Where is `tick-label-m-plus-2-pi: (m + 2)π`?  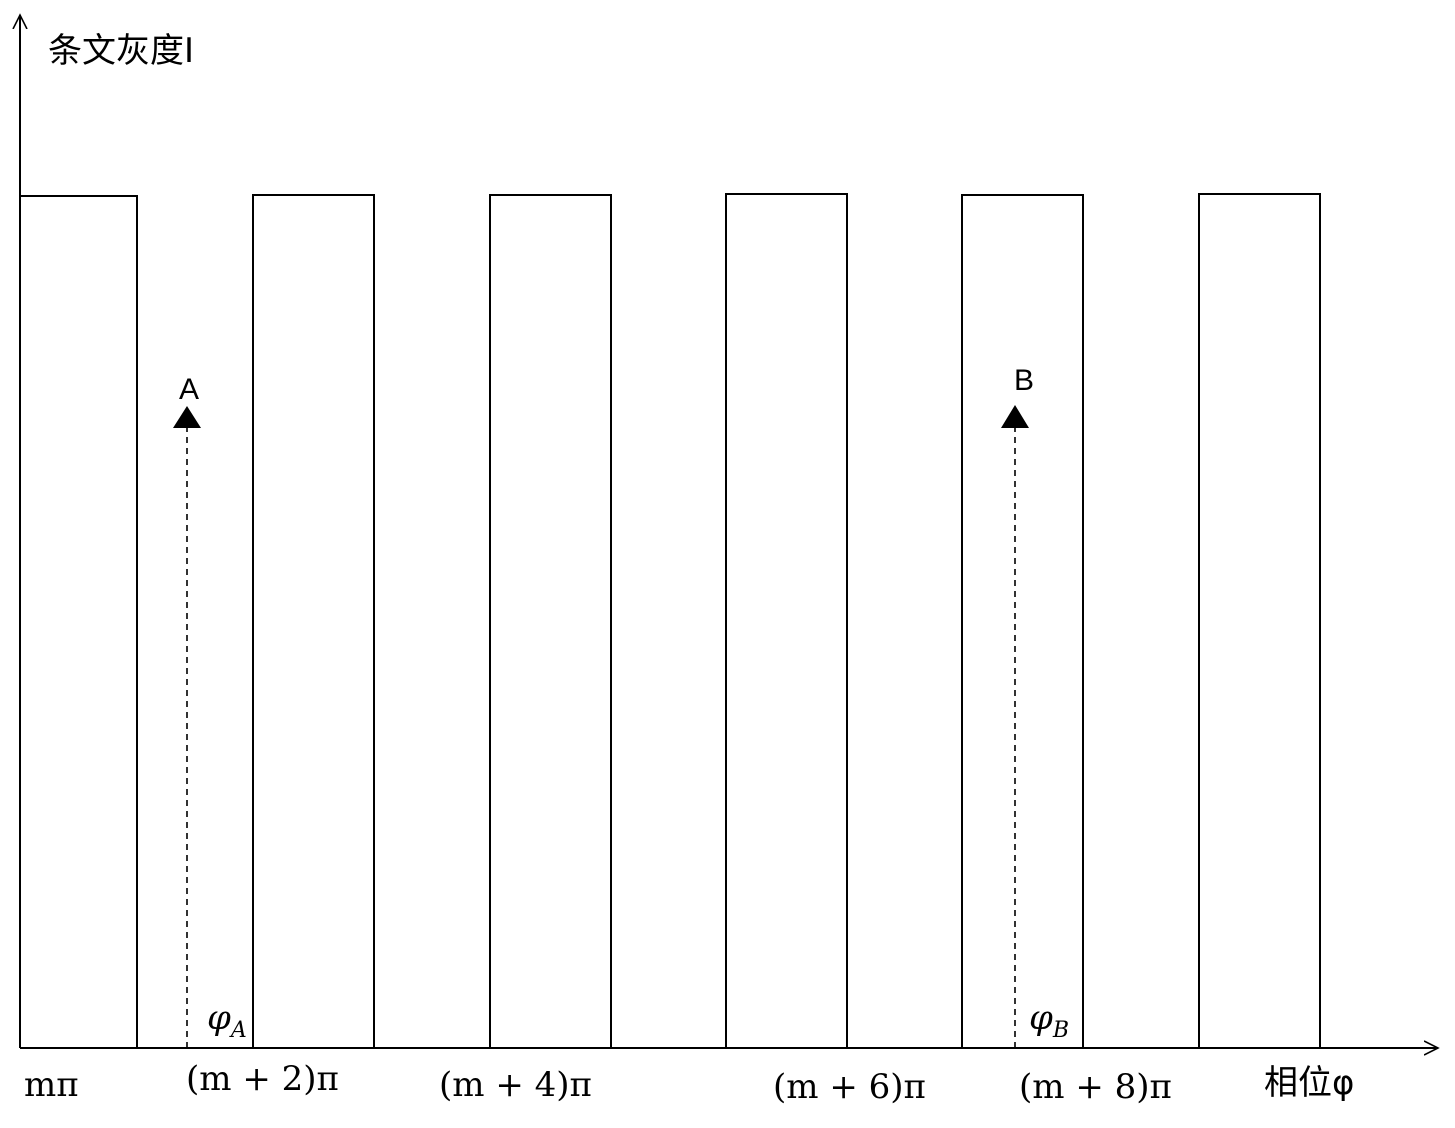
tick-label-m-plus-2-pi: (m + 2)π is located at coordinates (262, 1079).